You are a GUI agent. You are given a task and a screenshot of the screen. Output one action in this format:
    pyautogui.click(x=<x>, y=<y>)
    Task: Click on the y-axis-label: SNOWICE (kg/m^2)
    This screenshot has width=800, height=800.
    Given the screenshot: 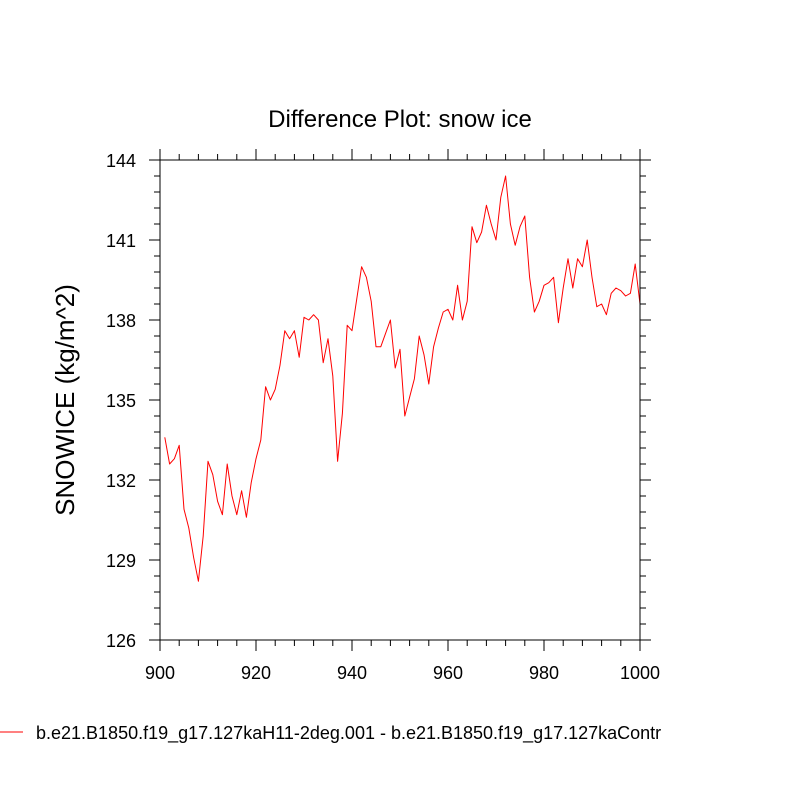 What is the action you would take?
    pyautogui.click(x=65, y=400)
    